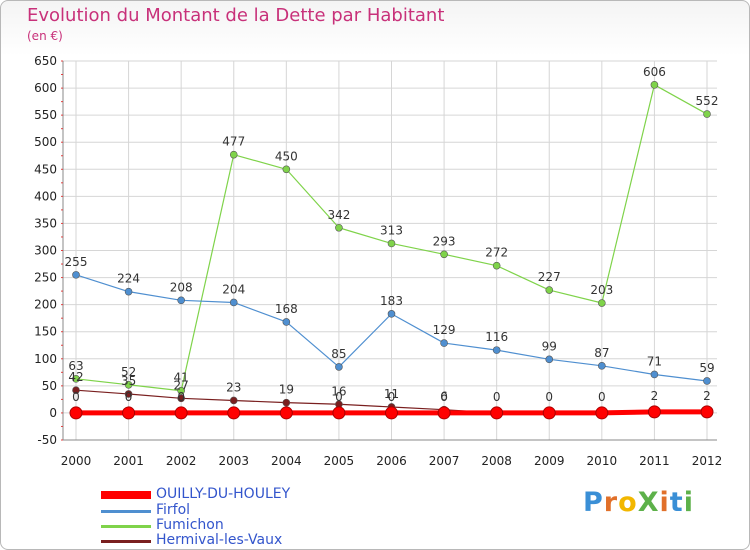  What do you see at coordinates (391, 461) in the screenshot?
I see `x-tick-label: 2006` at bounding box center [391, 461].